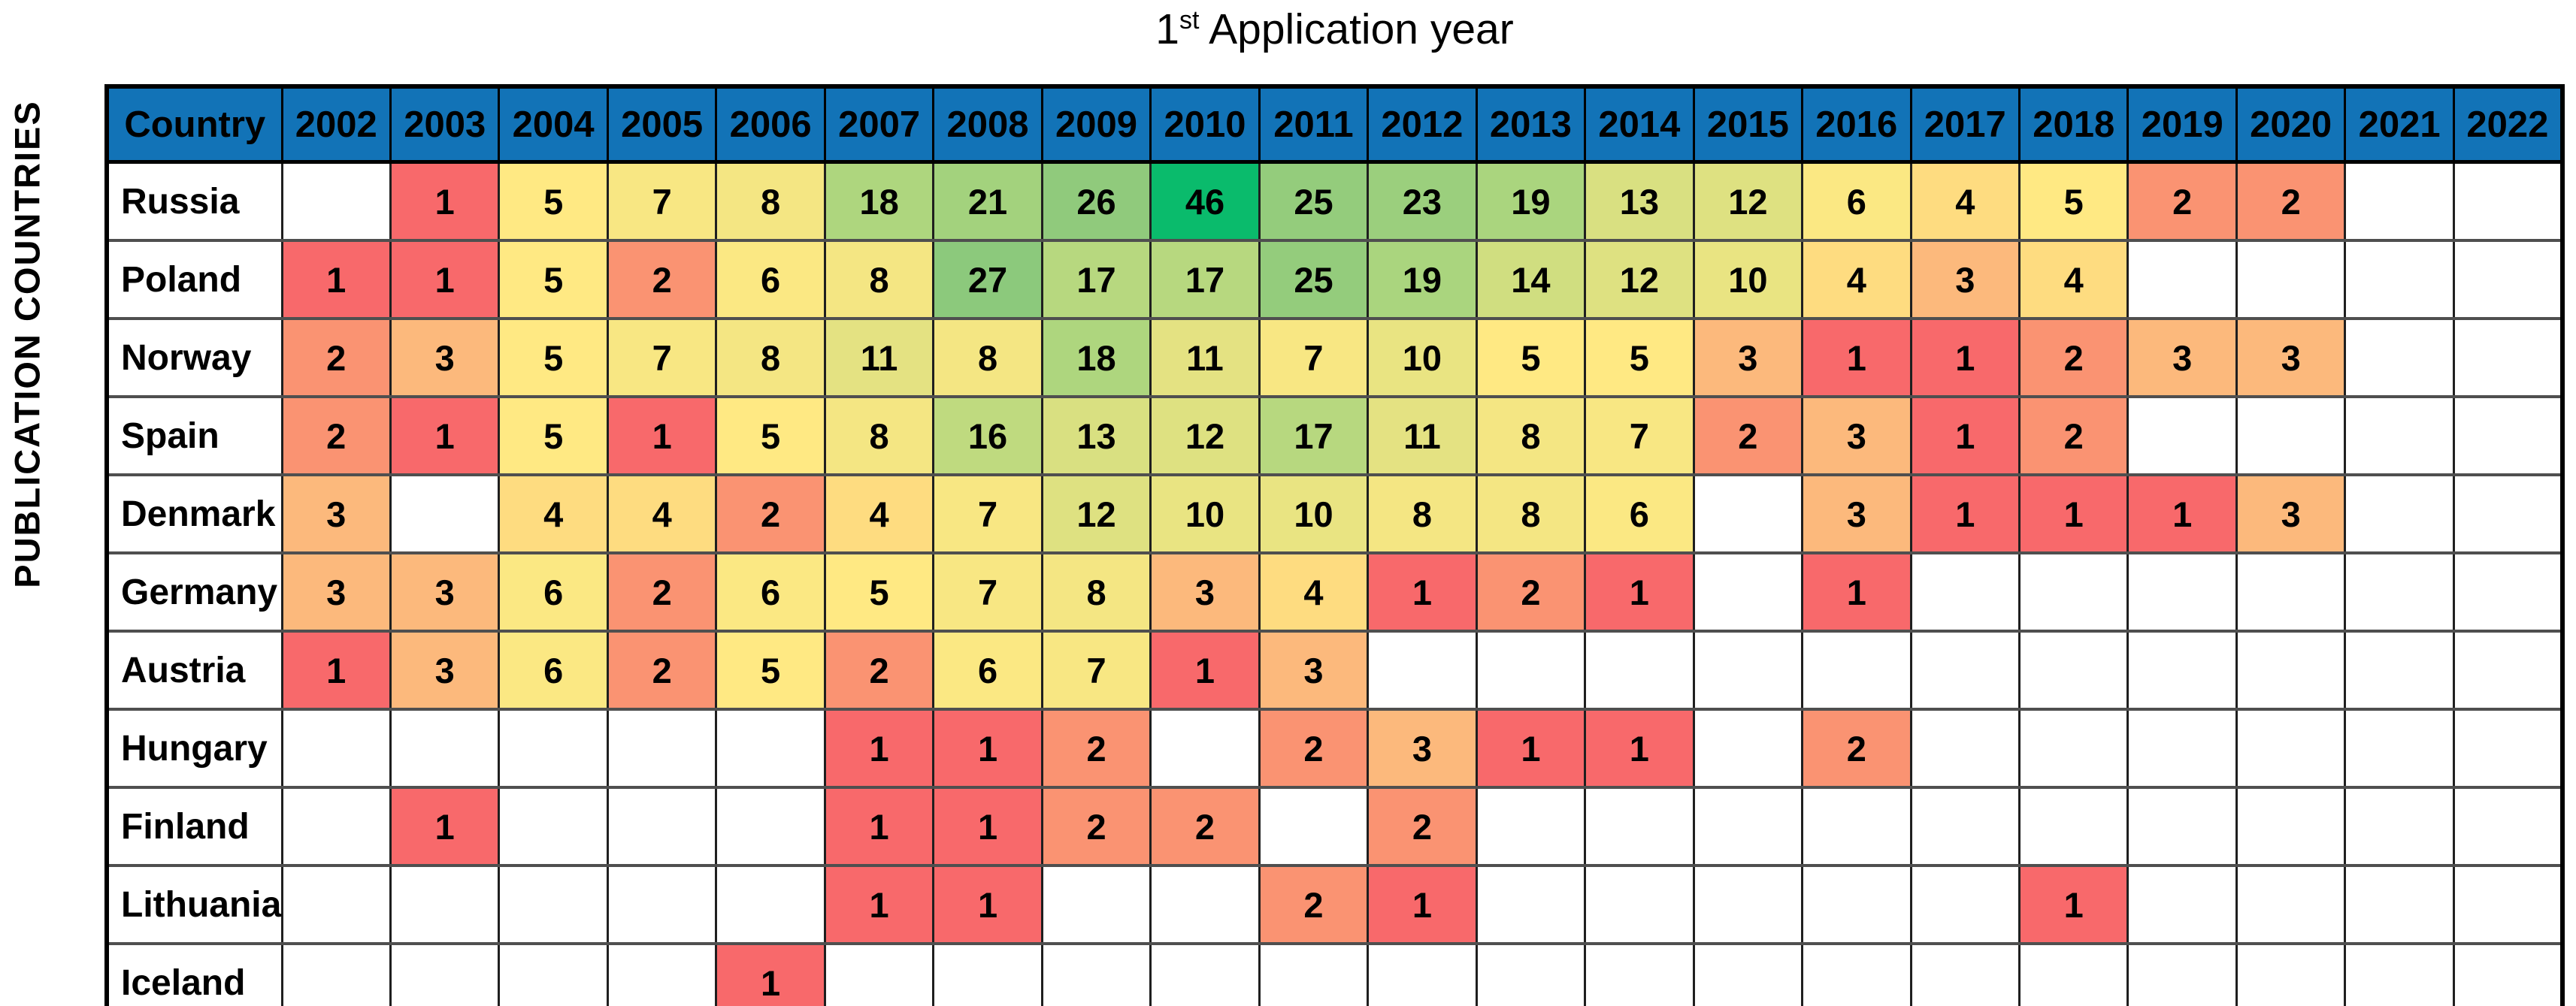 The image size is (2576, 1006). Describe the element at coordinates (1096, 279) in the screenshot. I see `heatmap-cell-poland-2009: 17` at that location.